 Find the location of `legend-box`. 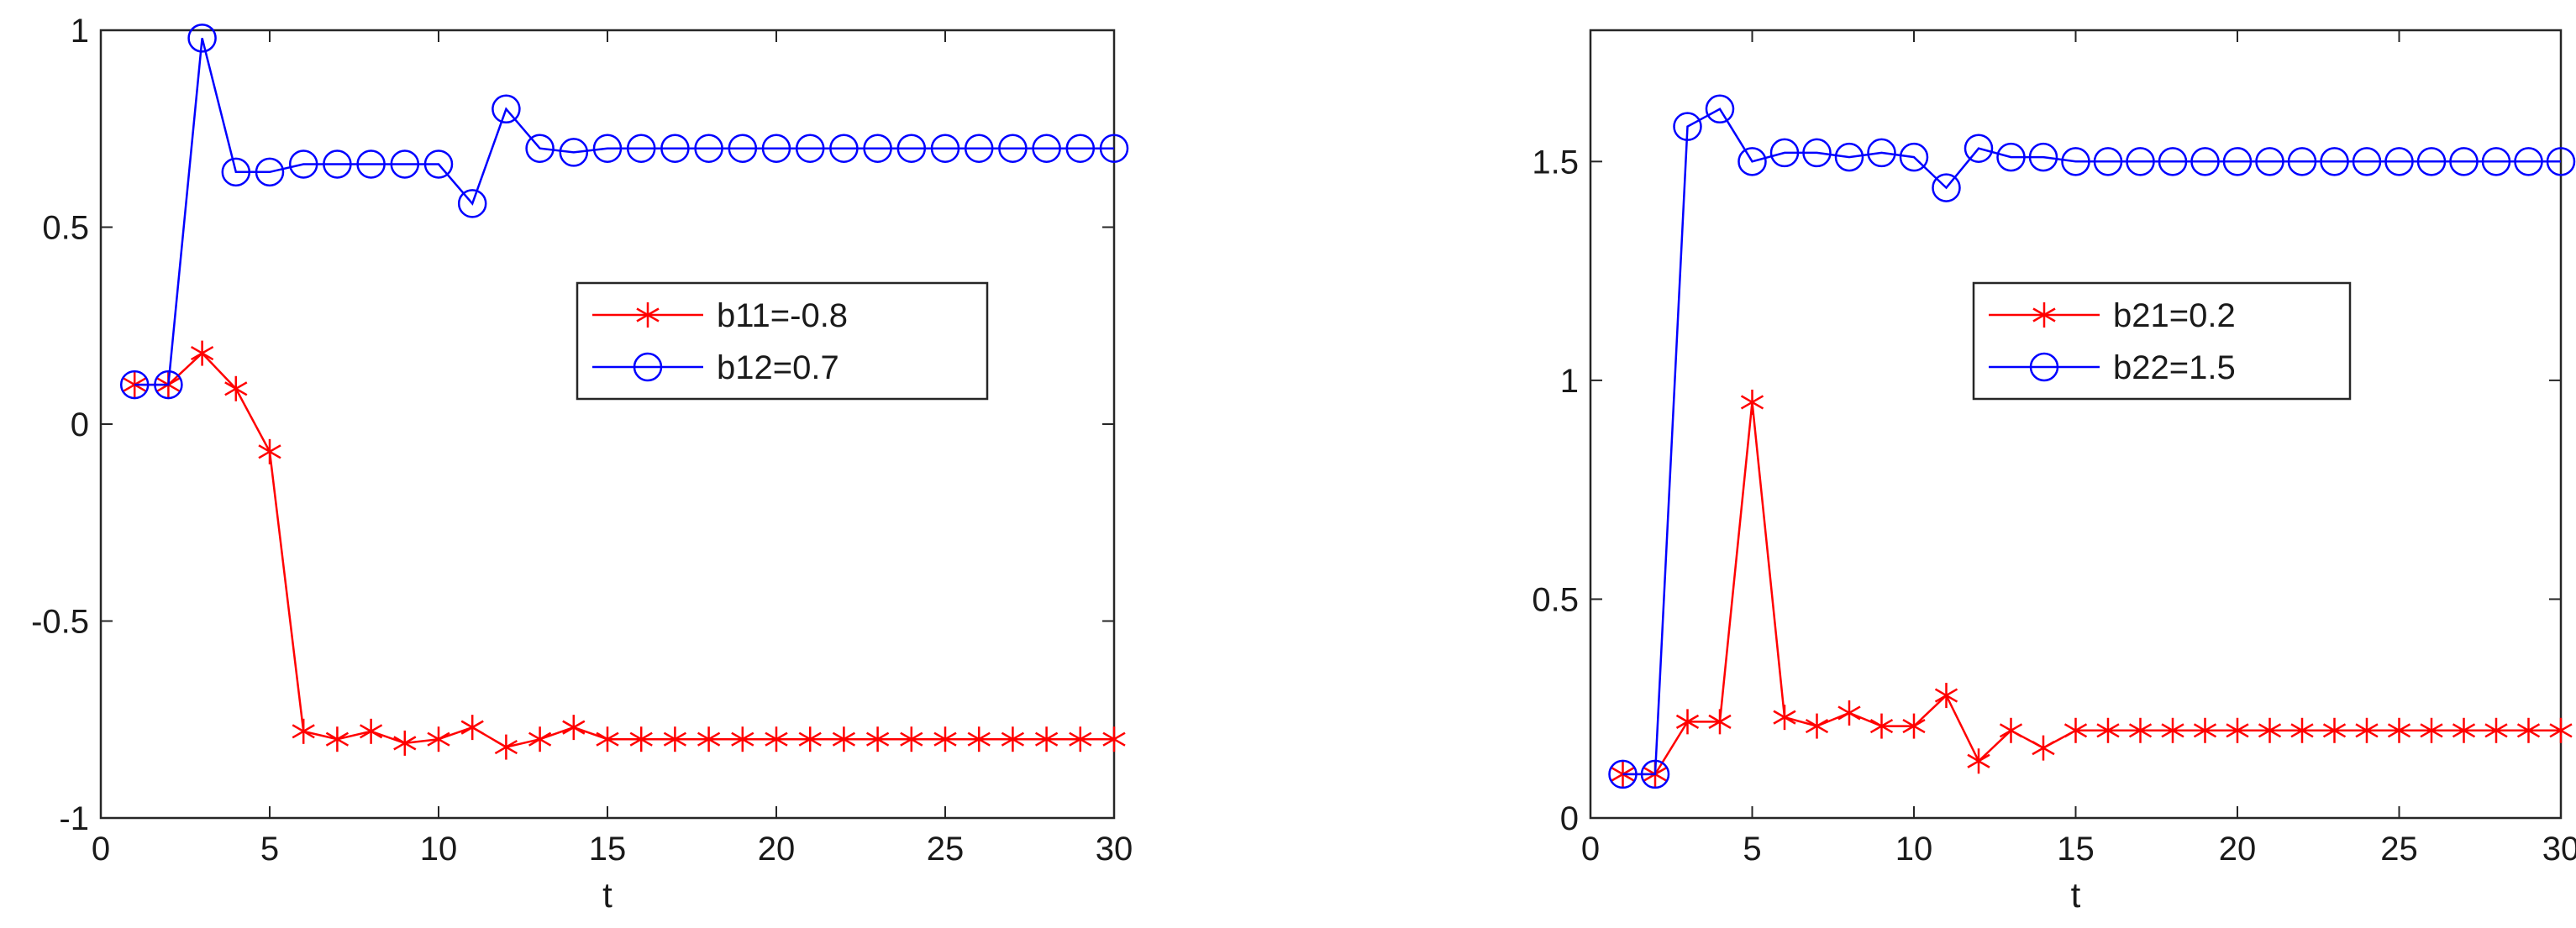

legend-box is located at coordinates (2162, 341).